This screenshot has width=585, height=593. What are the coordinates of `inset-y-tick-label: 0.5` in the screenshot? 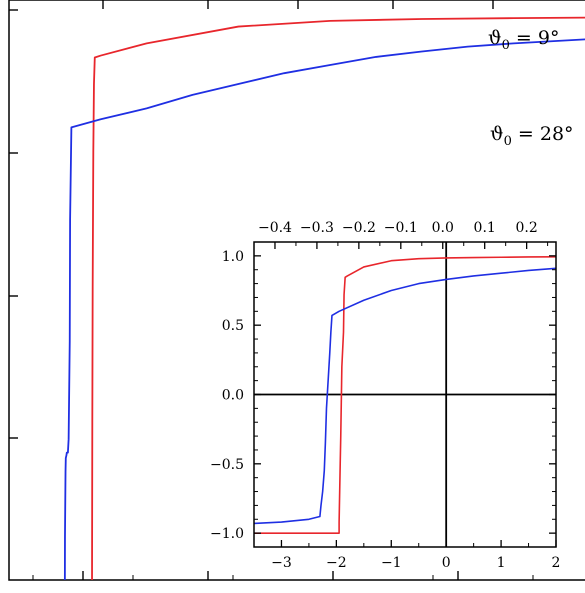 It's located at (233, 326).